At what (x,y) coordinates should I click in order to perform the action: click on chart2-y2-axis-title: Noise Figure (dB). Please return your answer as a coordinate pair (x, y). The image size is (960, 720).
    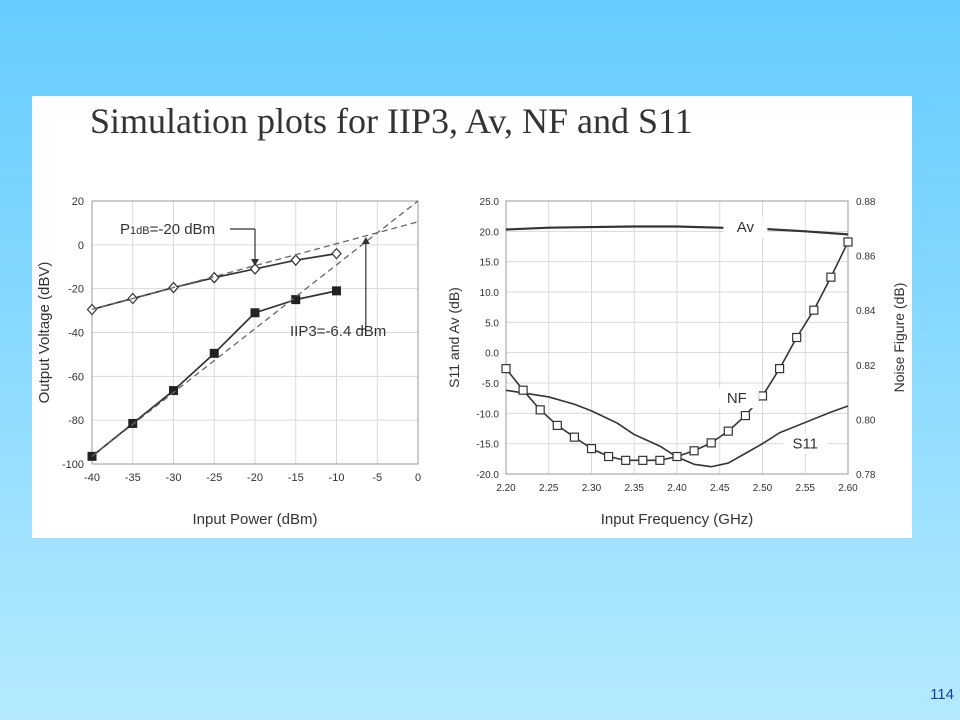
    Looking at the image, I should click on (899, 338).